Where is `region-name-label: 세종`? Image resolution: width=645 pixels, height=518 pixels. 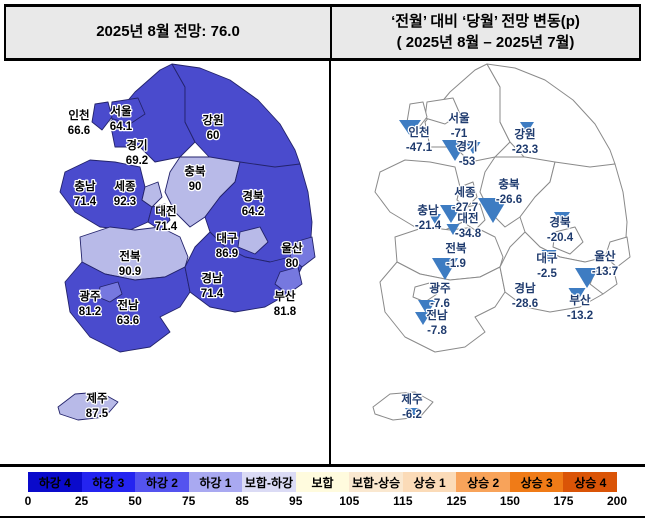
region-name-label: 세종 is located at coordinates (465, 192).